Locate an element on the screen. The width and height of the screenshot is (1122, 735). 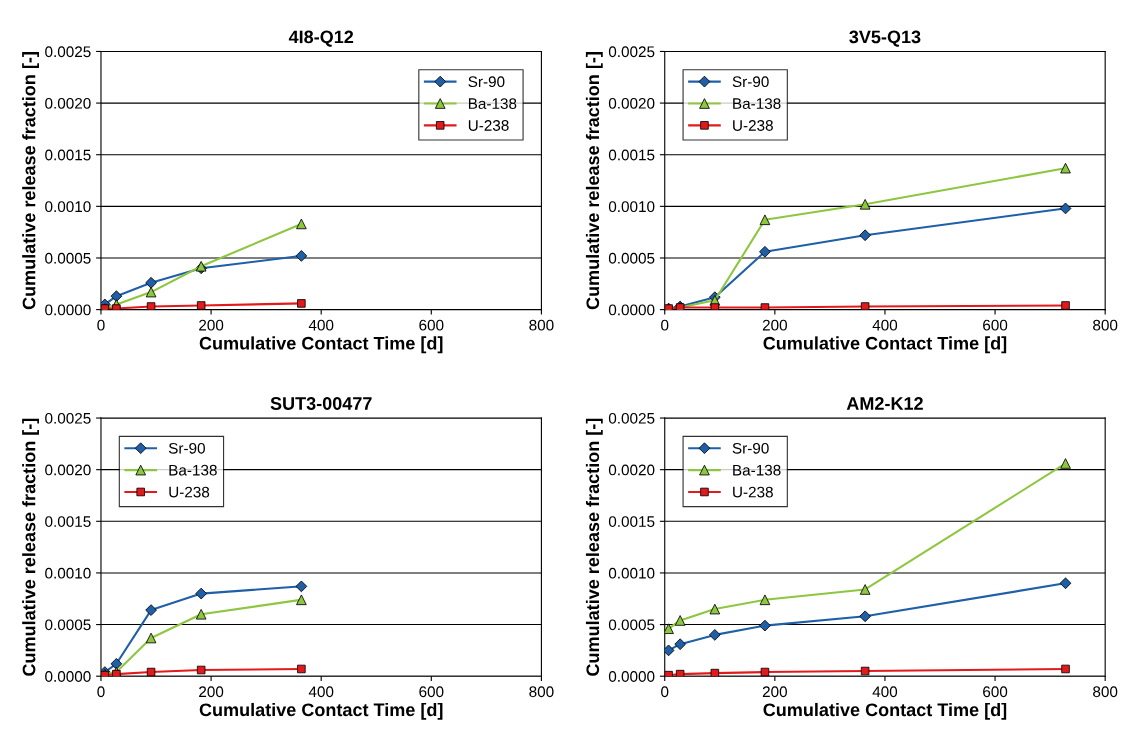
chart-title: 3V5-Q13 is located at coordinates (885, 38).